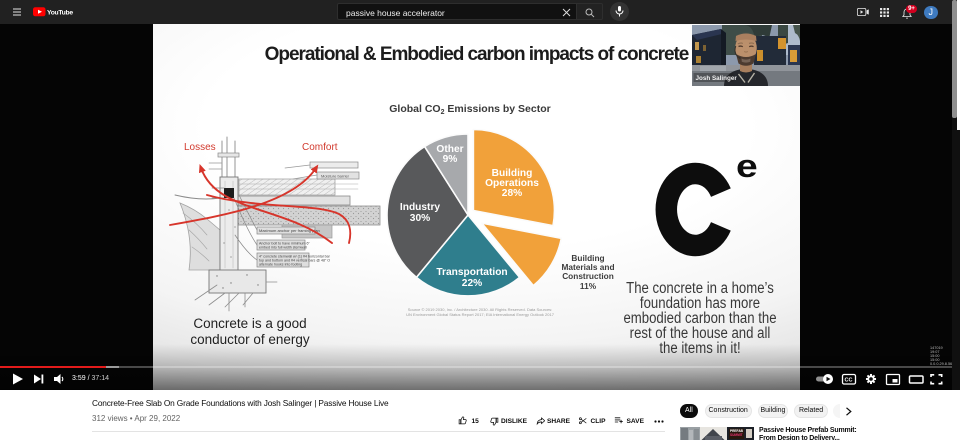 The width and height of the screenshot is (960, 440). Describe the element at coordinates (471, 272) in the screenshot. I see `svg-text: Transportation` at that location.